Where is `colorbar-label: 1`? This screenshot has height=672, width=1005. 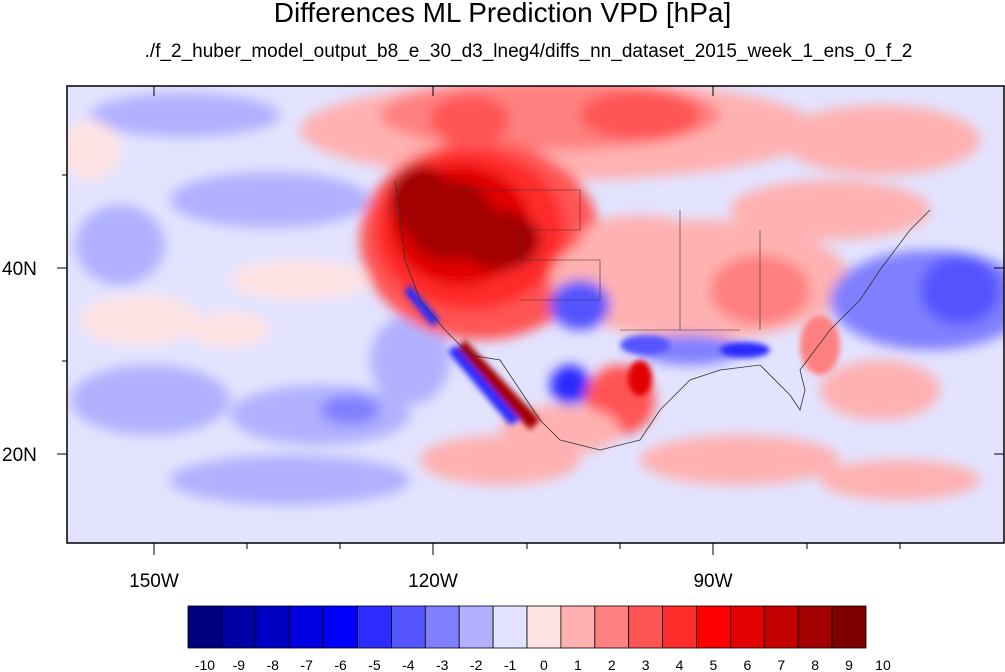
colorbar-label: 1 is located at coordinates (578, 664).